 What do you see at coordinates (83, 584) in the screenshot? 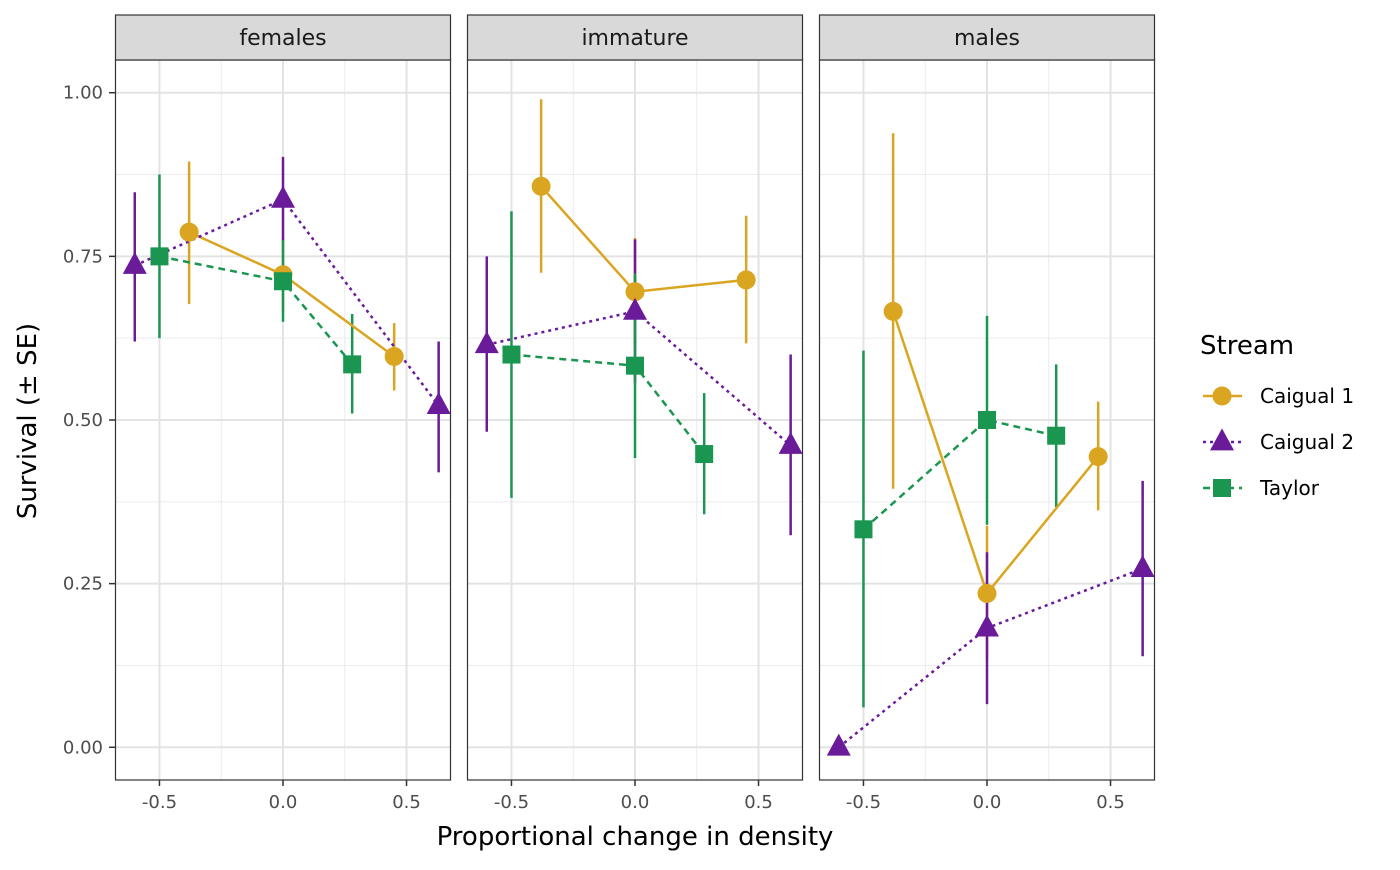
I see `y-tick-label: 0.25` at bounding box center [83, 584].